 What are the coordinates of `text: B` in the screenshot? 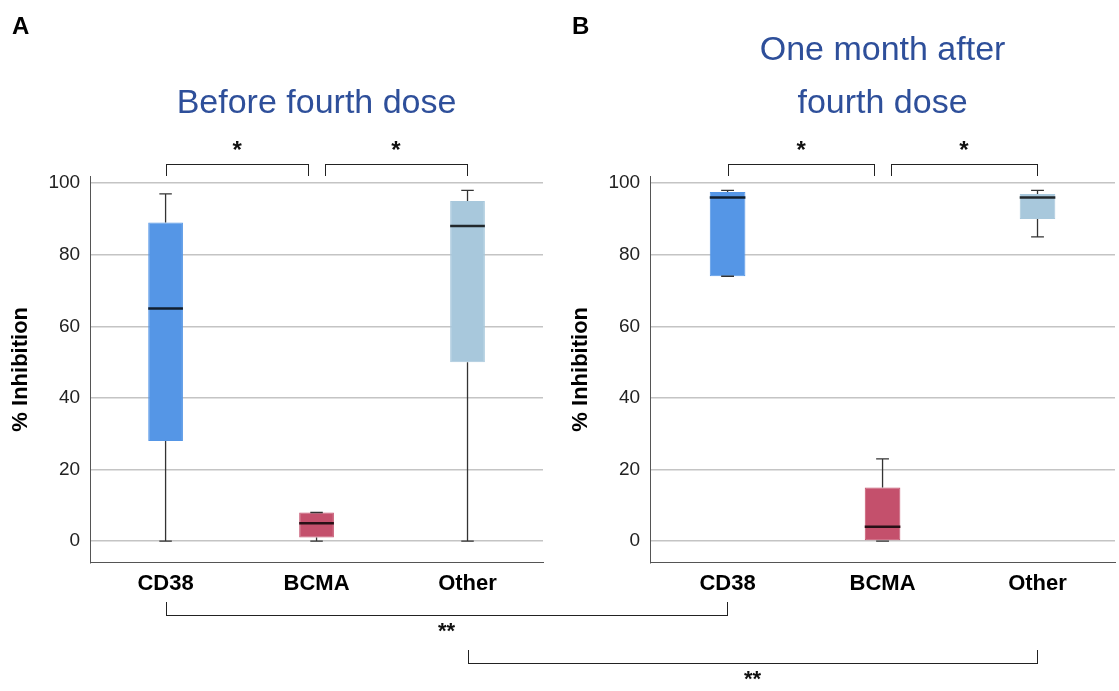 It's located at (581, 26).